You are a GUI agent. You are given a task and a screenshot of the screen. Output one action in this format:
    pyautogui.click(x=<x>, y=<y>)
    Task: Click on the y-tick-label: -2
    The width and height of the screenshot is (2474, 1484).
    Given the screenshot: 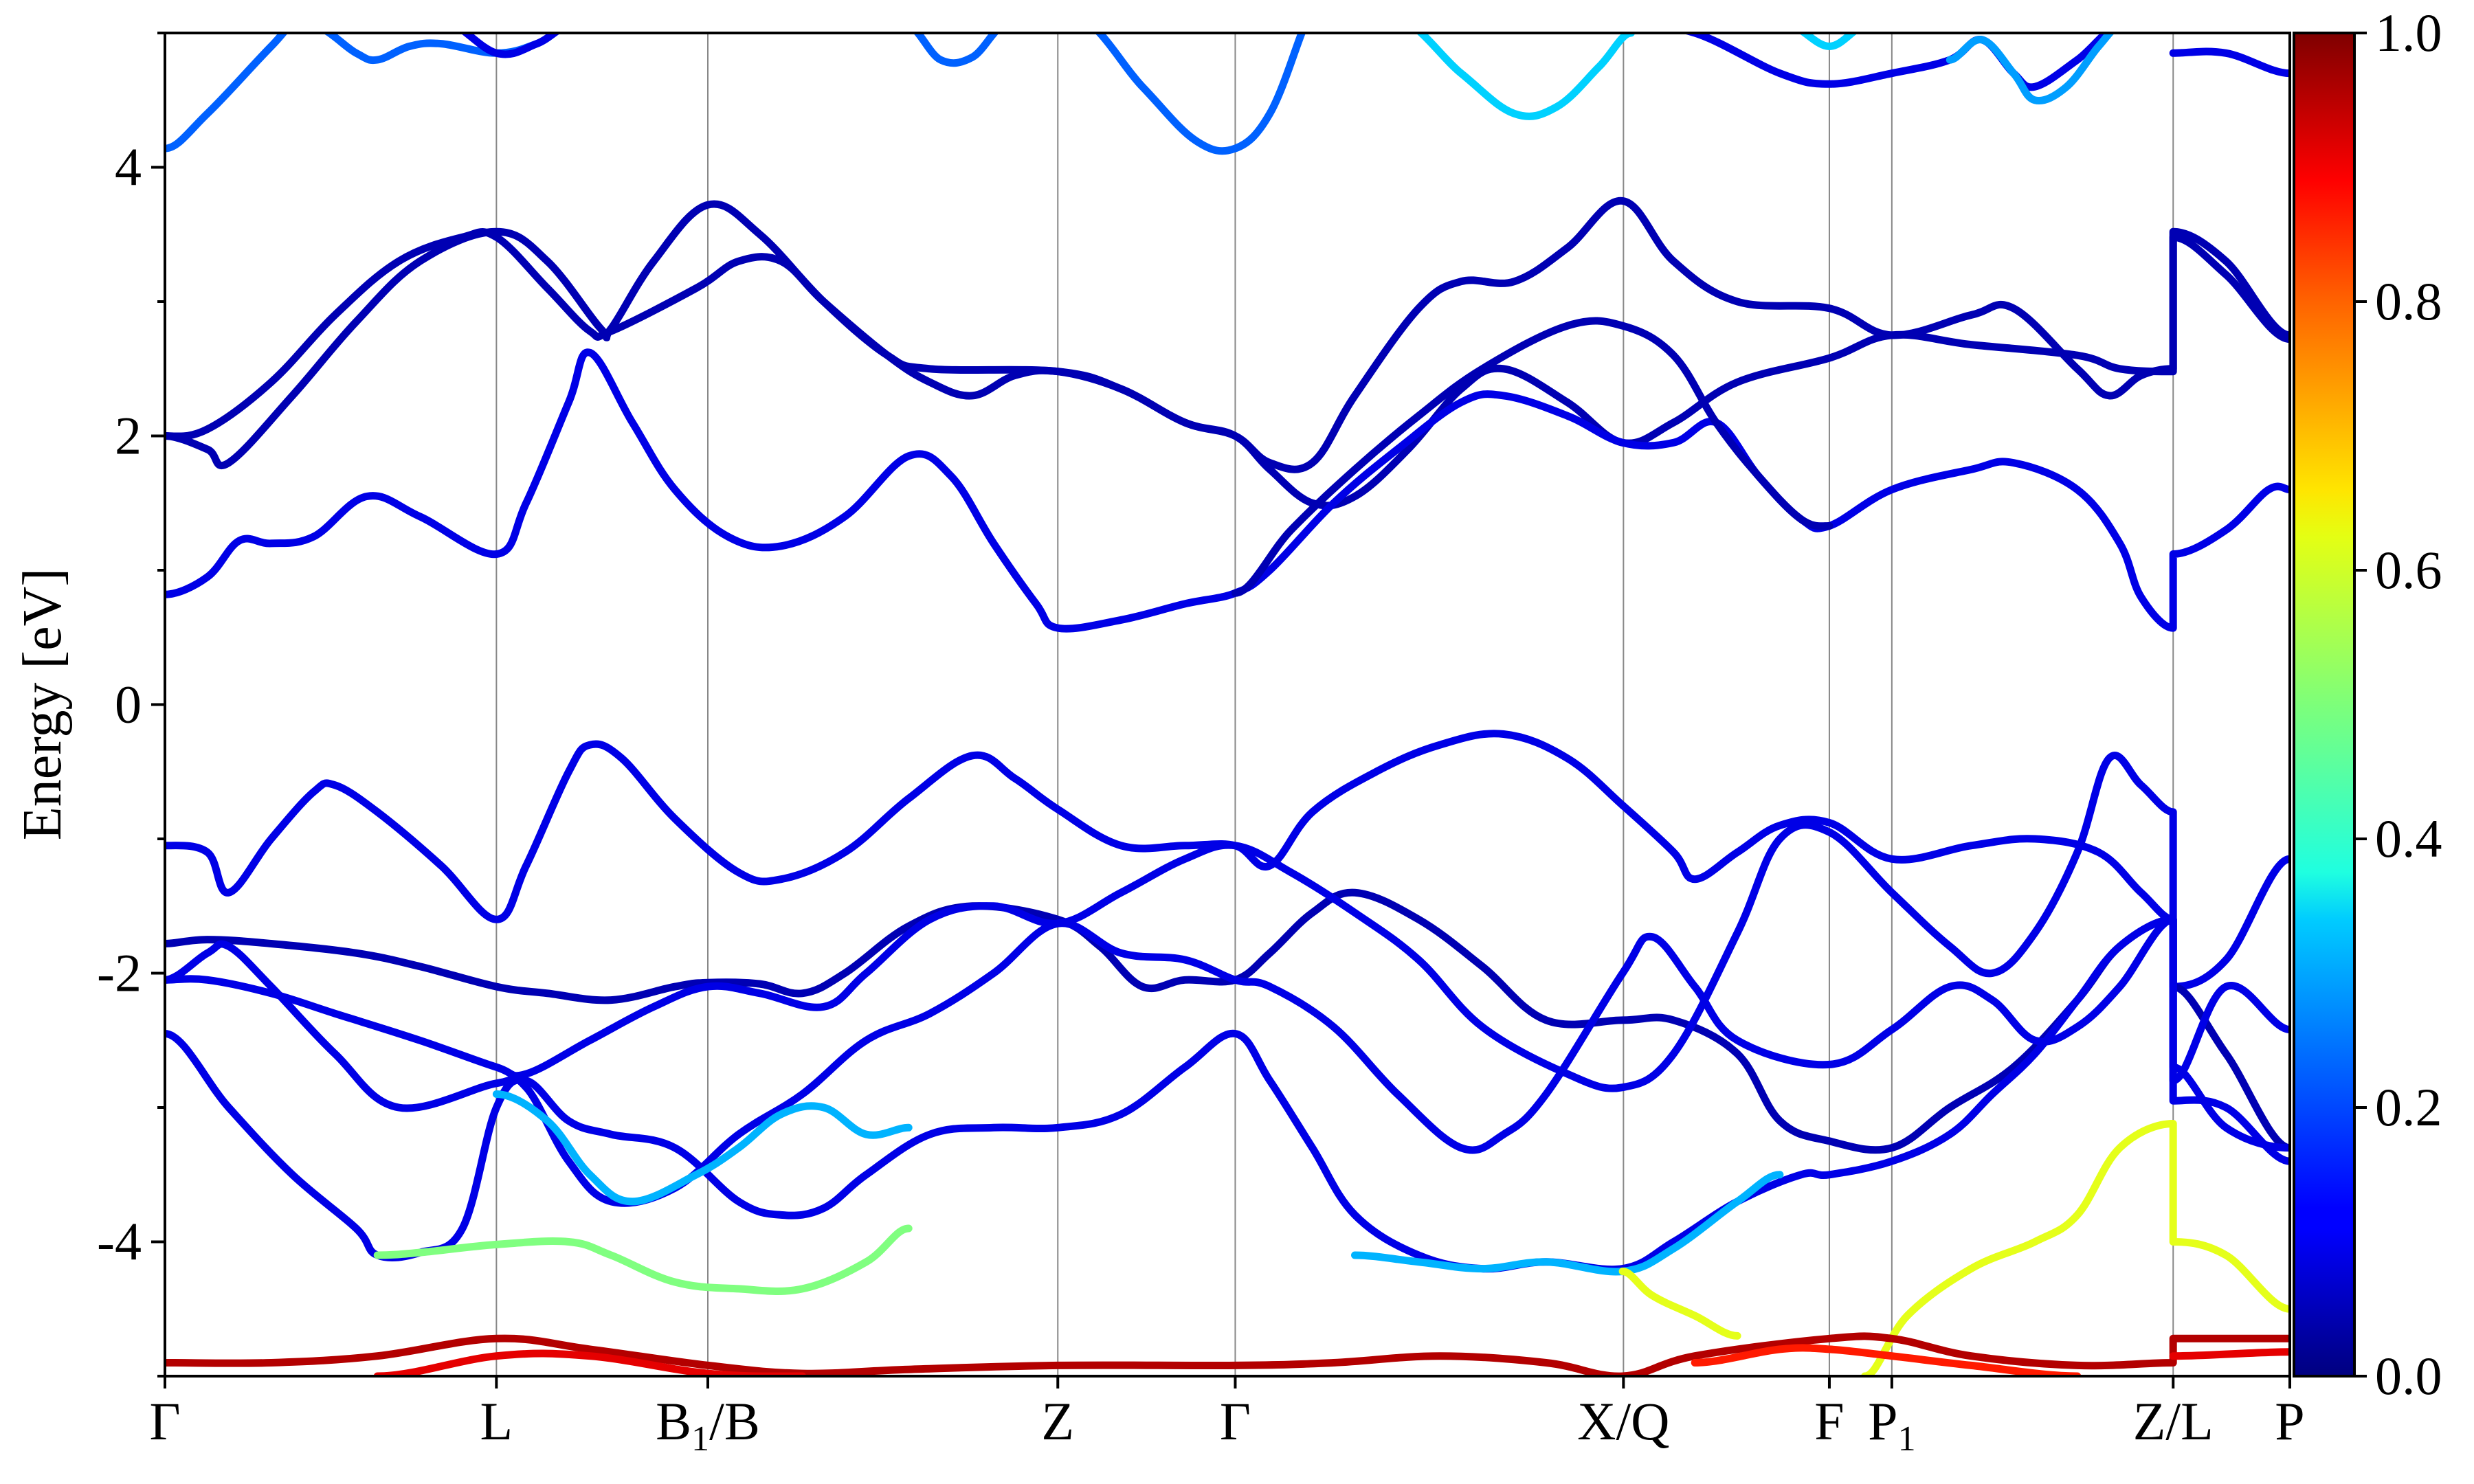 What is the action you would take?
    pyautogui.click(x=119, y=973)
    